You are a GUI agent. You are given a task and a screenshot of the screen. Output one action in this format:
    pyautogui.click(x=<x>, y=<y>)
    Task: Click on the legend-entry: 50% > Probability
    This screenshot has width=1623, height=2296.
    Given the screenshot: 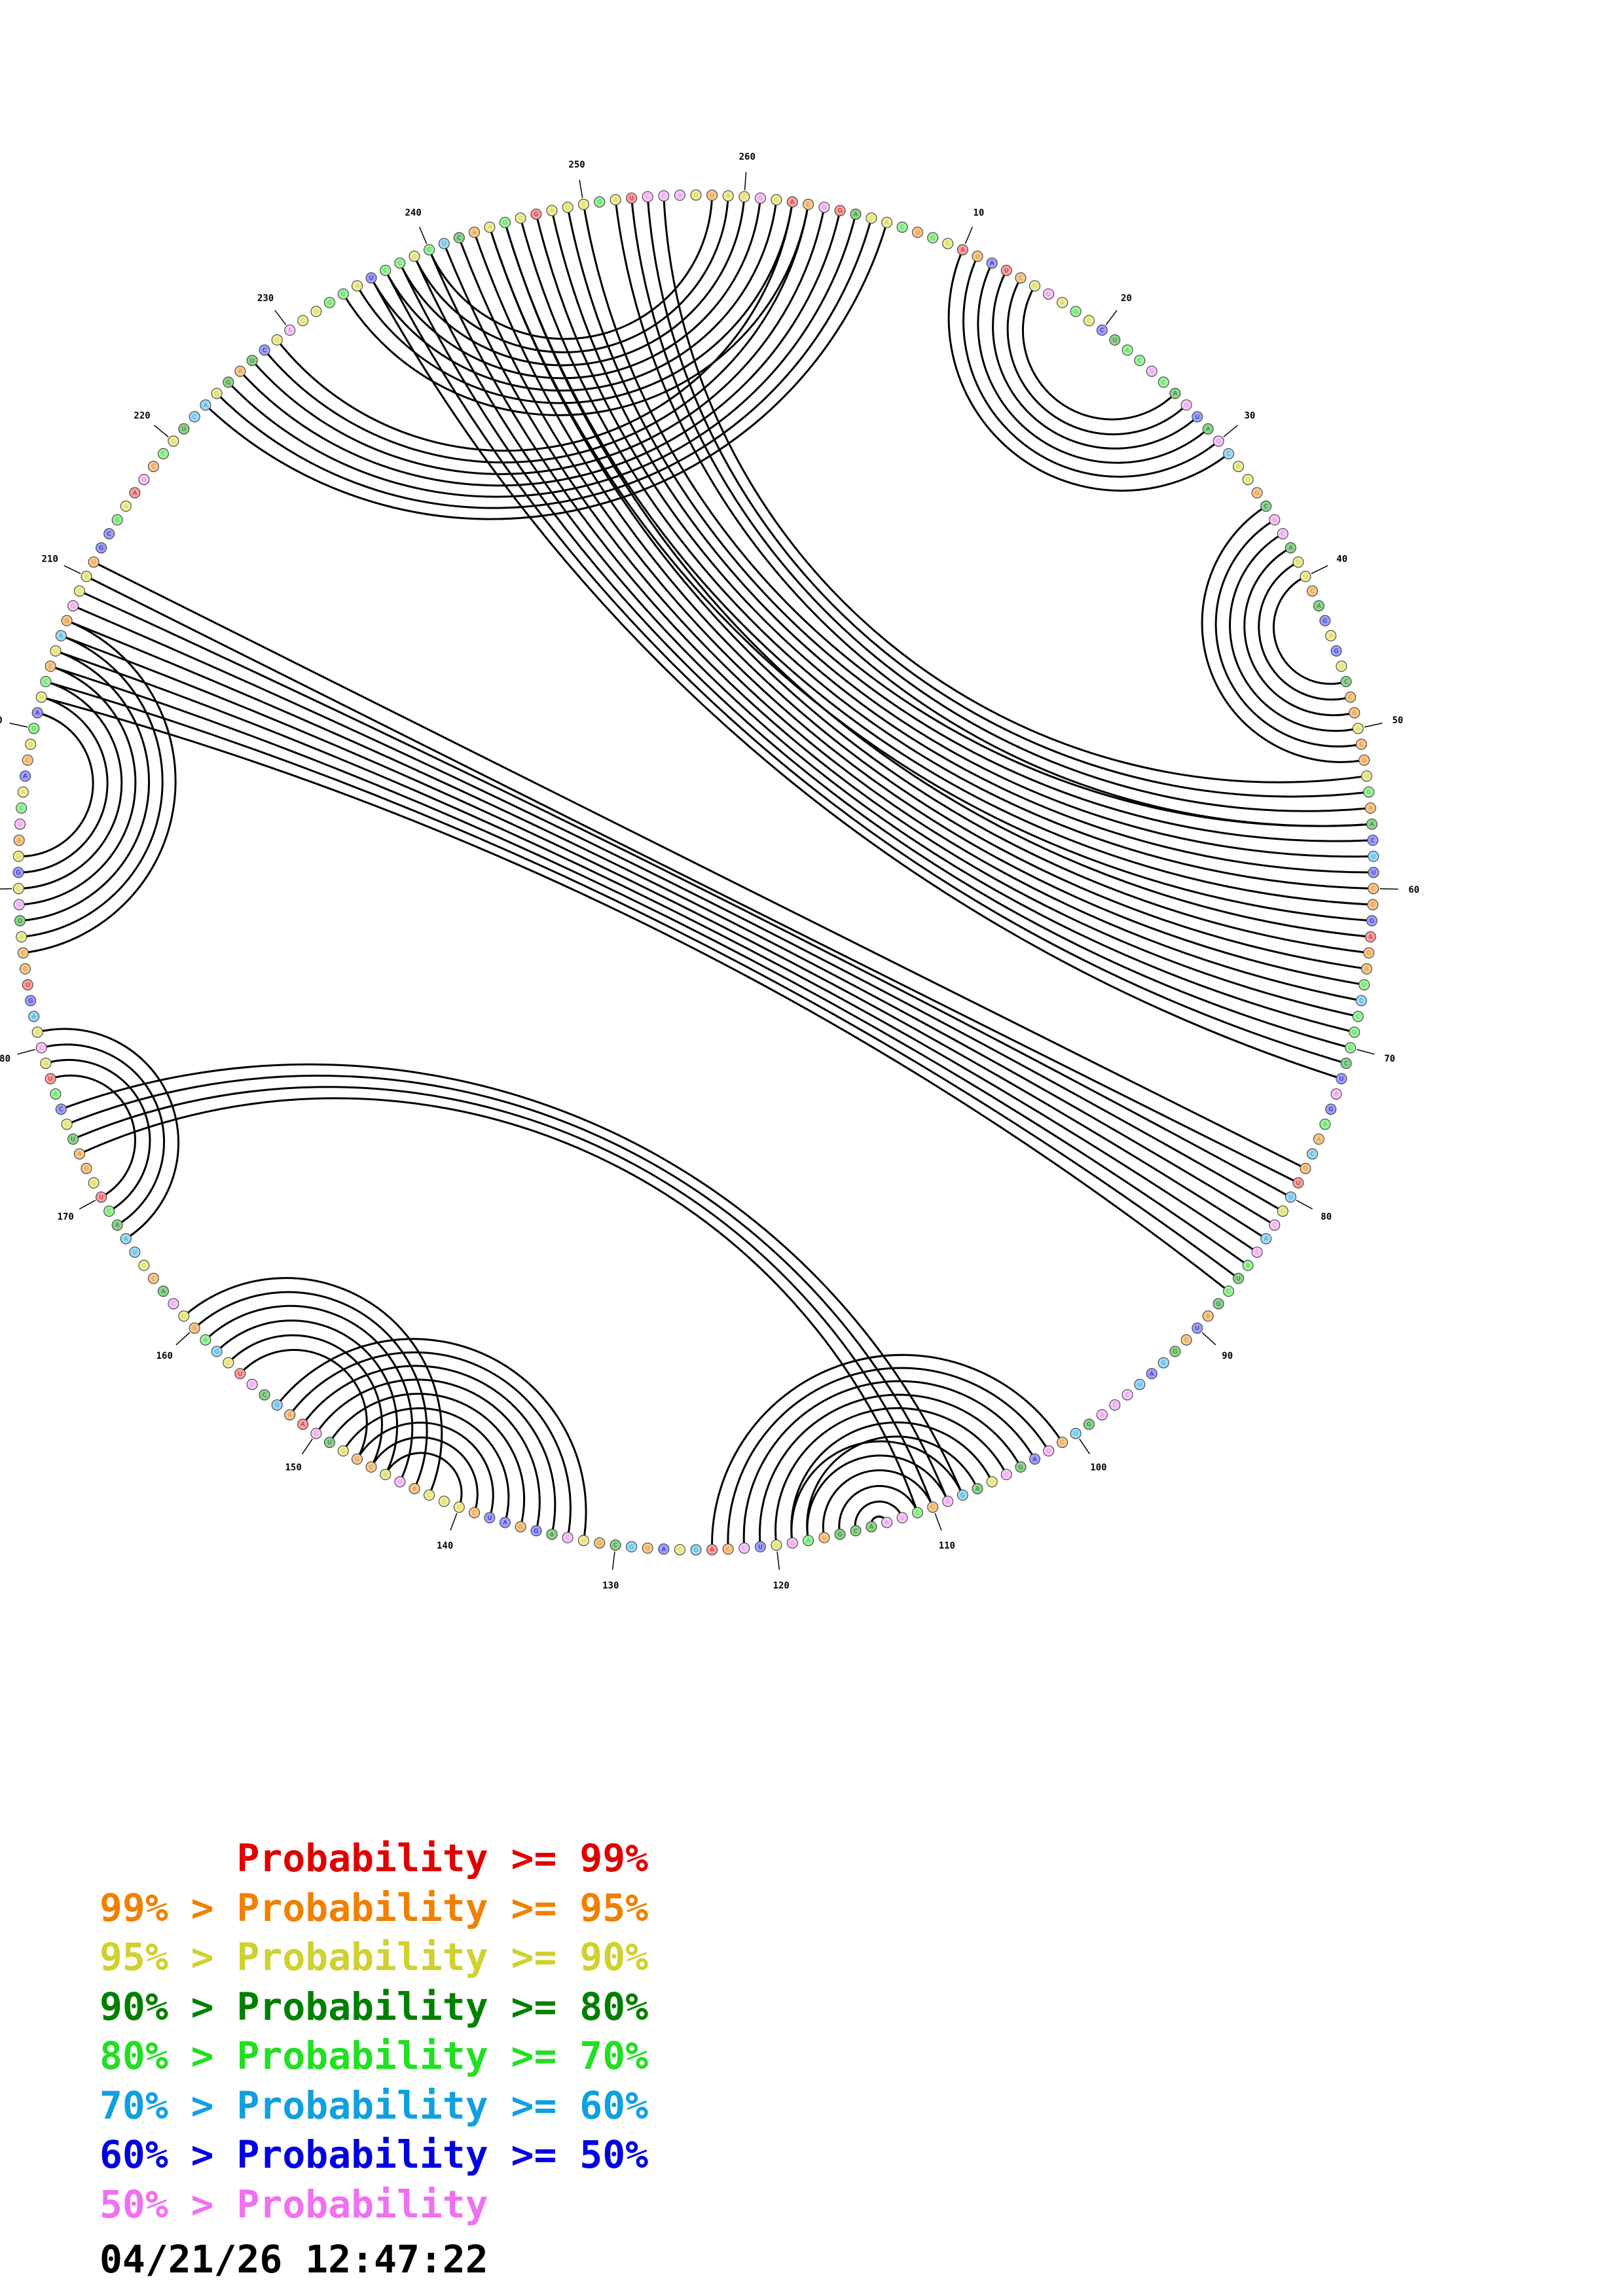 What is the action you would take?
    pyautogui.click(x=294, y=2204)
    